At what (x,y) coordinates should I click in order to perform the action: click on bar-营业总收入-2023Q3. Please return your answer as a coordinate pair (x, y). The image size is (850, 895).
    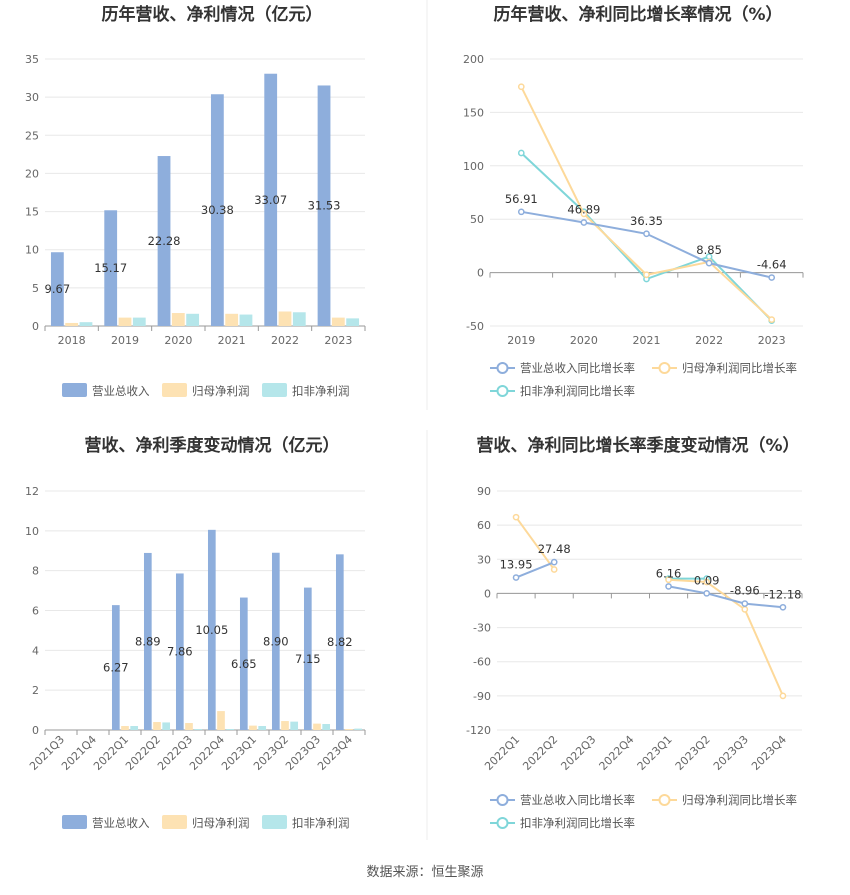
    Looking at the image, I should click on (307, 658).